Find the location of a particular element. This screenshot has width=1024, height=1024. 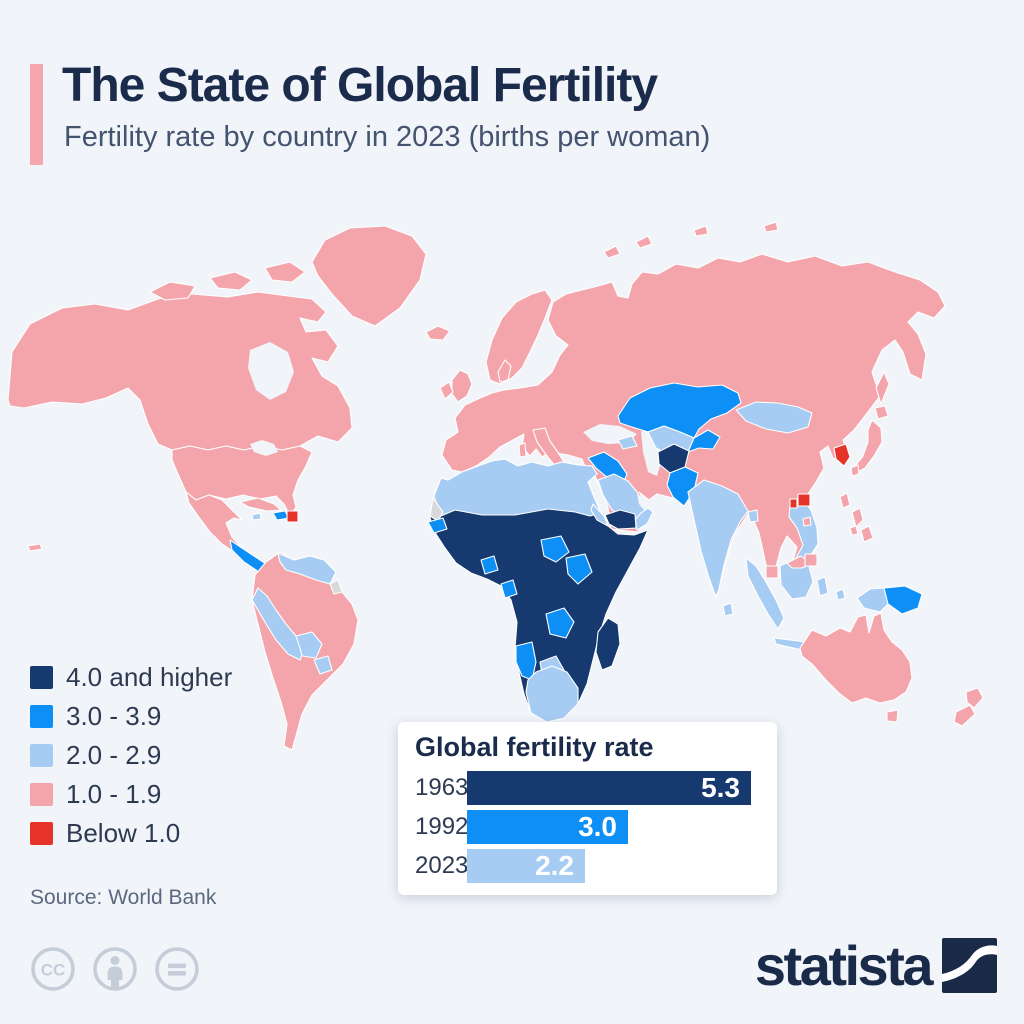

legend-item: 4.0 and higher is located at coordinates (131, 677).